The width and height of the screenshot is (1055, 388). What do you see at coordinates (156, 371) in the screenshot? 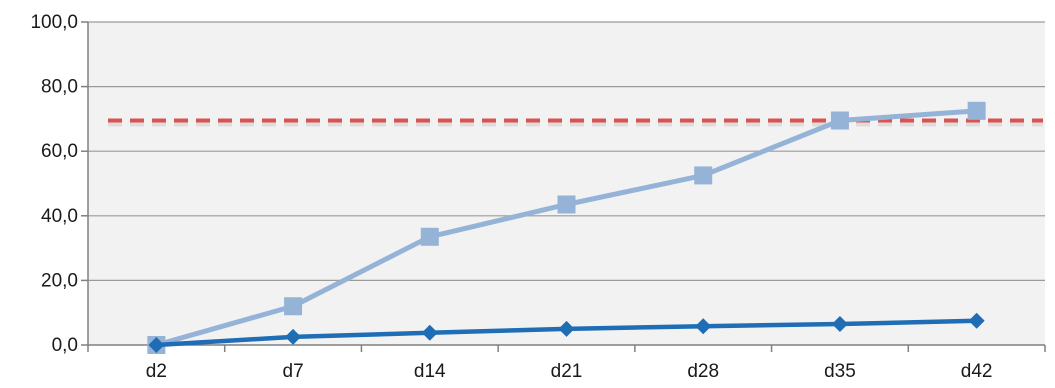
I see `x-tick-label-d2: d2` at bounding box center [156, 371].